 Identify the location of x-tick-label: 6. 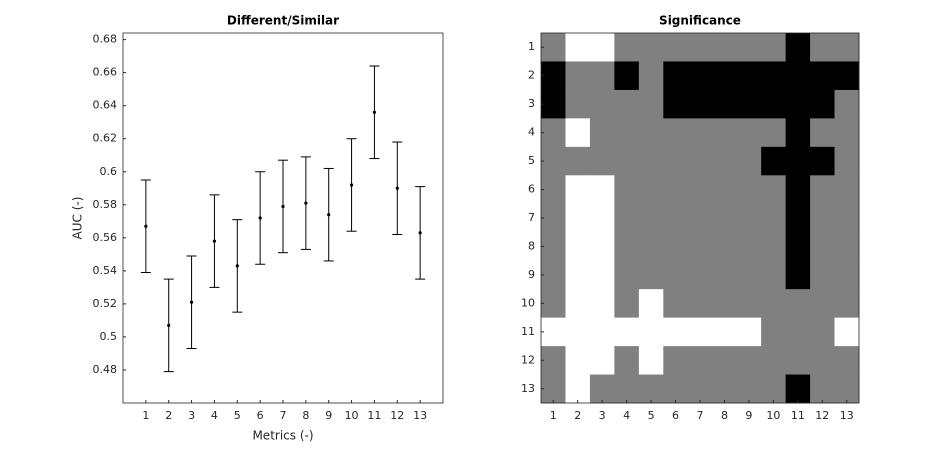
(260, 415).